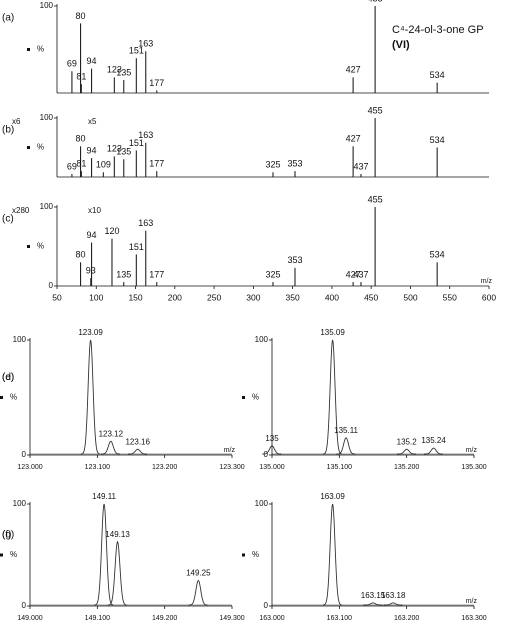  I want to click on peak-label: 123.12, so click(111, 433).